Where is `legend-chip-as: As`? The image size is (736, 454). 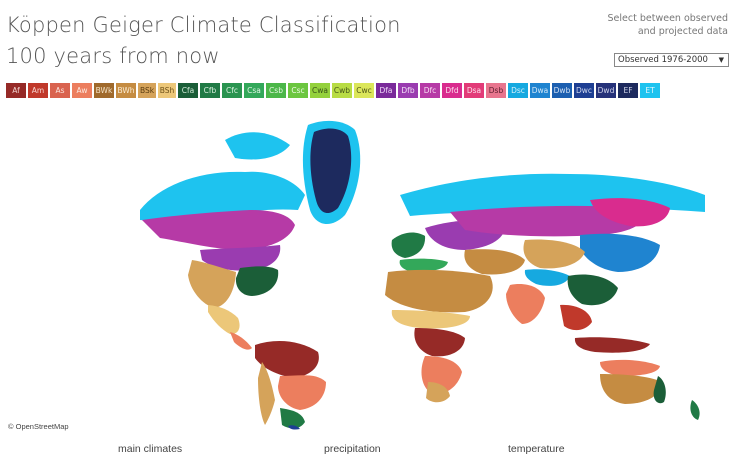
legend-chip-as: As is located at coordinates (60, 90).